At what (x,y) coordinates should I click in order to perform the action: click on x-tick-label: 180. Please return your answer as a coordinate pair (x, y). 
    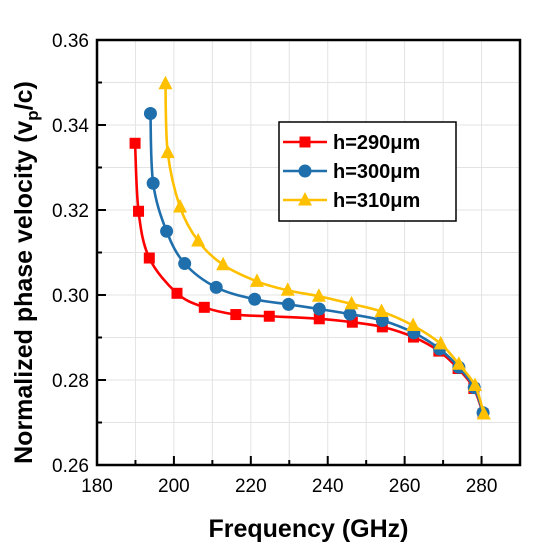
    Looking at the image, I should click on (97, 486).